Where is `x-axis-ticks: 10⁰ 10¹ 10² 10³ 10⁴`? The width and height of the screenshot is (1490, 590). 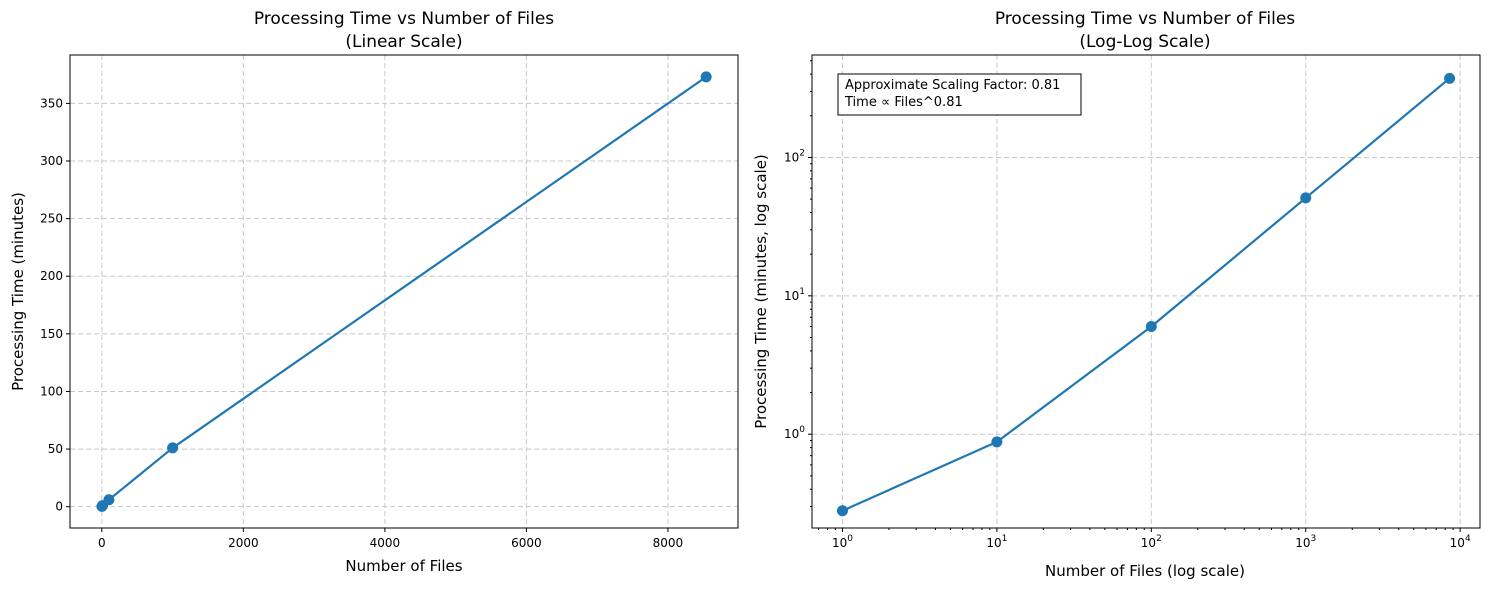
x-axis-ticks: 10⁰ 10¹ 10² 10³ 10⁴ is located at coordinates (1144, 539).